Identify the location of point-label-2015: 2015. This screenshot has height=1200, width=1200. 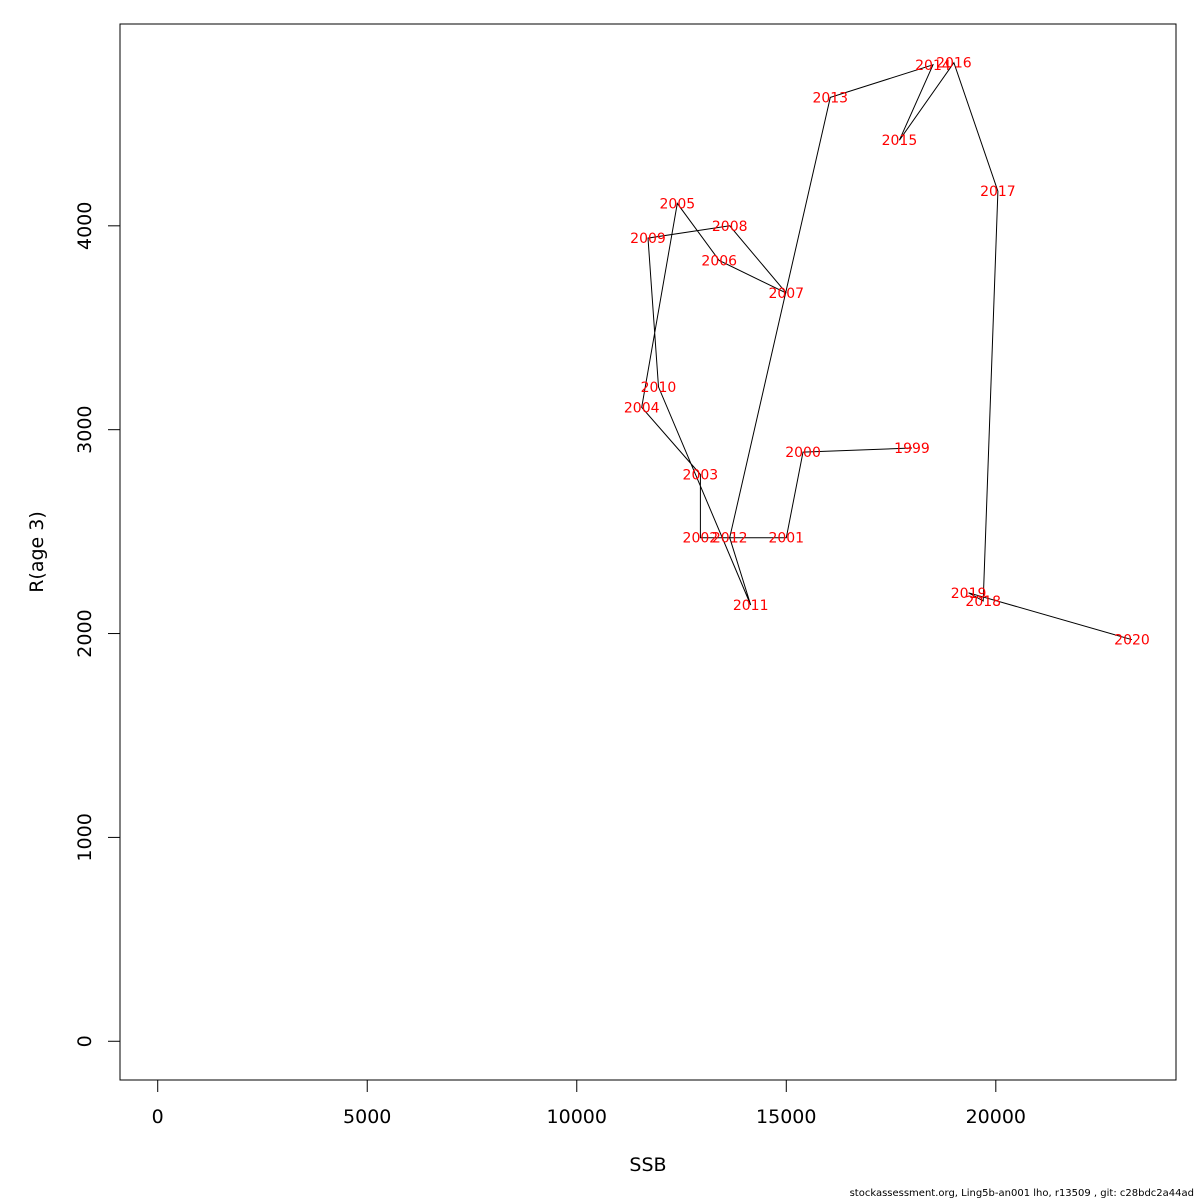
(900, 141).